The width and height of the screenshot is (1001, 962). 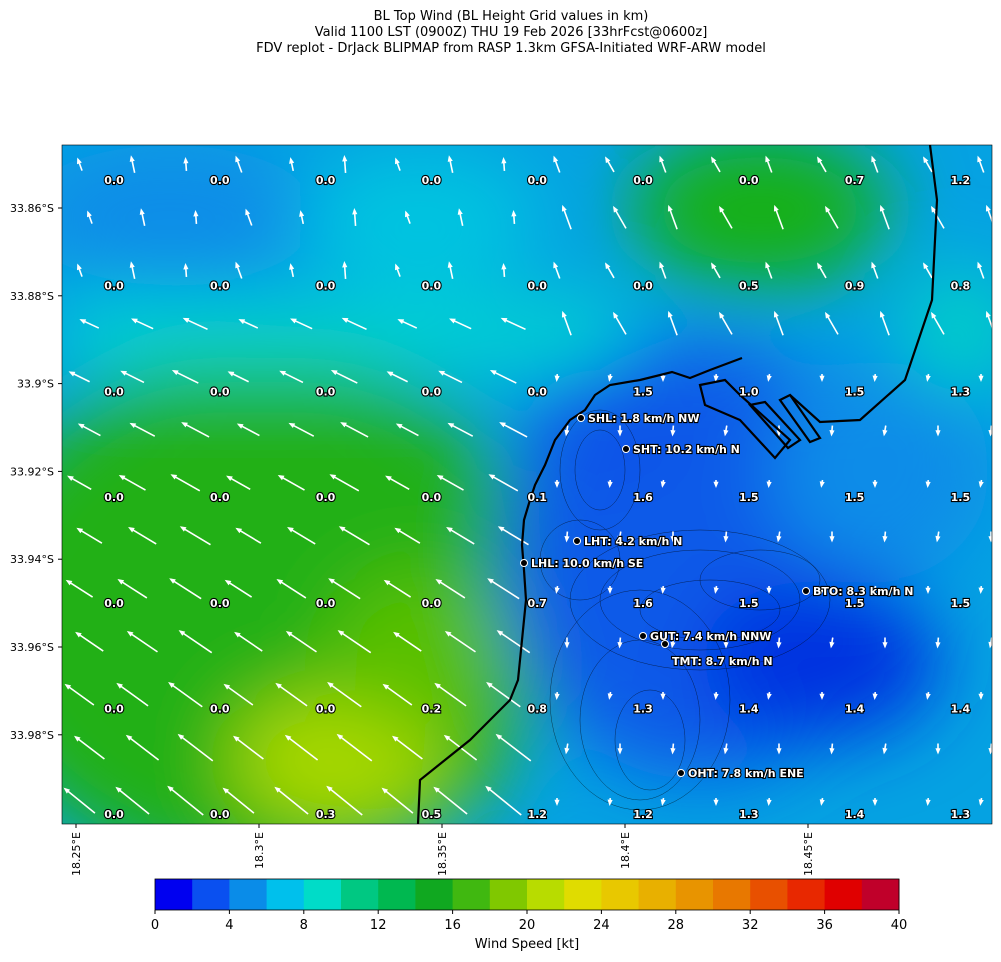 I want to click on station-dot, so click(x=577, y=541).